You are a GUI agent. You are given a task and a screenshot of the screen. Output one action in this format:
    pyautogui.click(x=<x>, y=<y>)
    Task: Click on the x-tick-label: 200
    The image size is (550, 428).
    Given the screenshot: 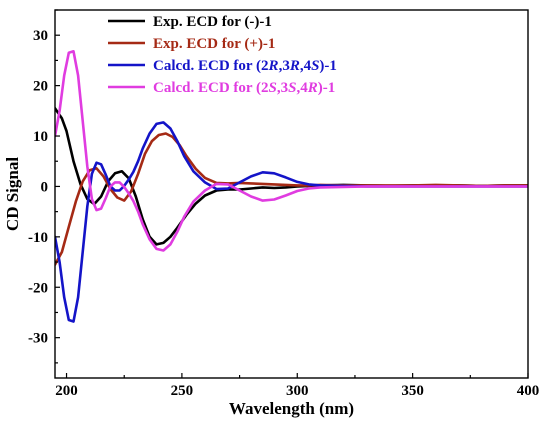 What is the action you would take?
    pyautogui.click(x=66, y=391)
    